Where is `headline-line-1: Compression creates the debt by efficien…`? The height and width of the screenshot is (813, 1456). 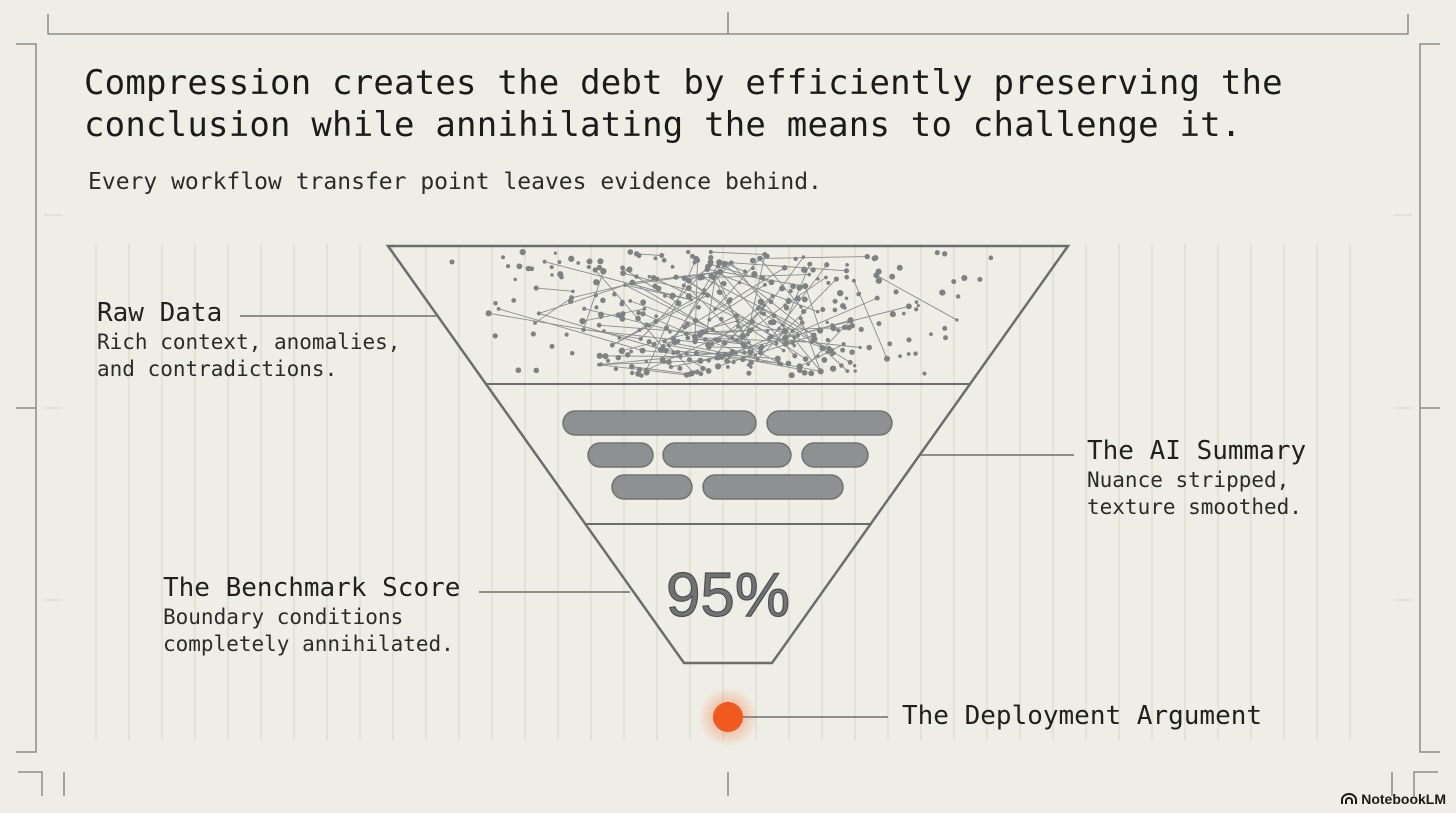
headline-line-1: Compression creates the debt by efficien… is located at coordinates (683, 83).